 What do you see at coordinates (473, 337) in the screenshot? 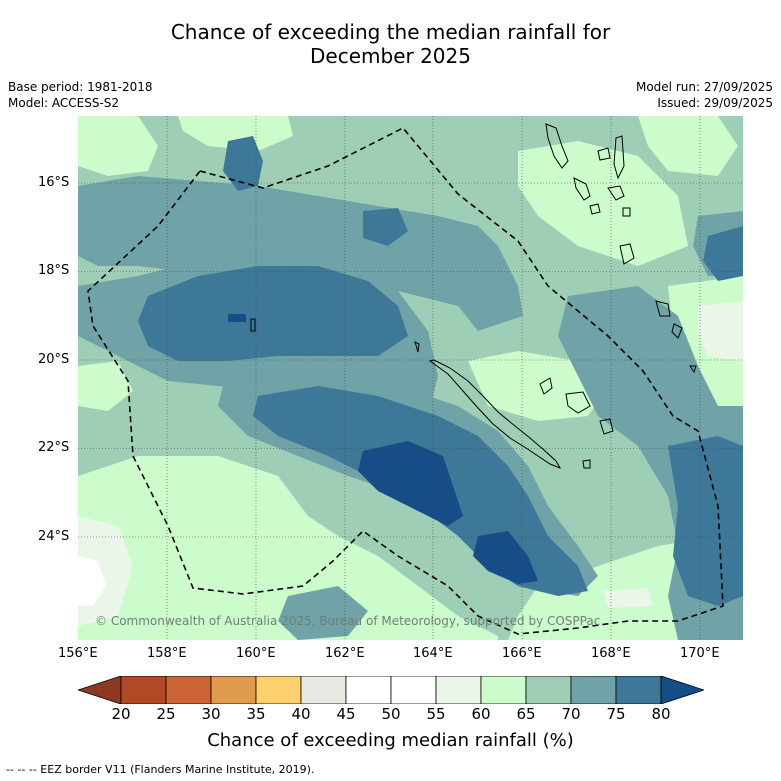
I see `small-island-coastlines` at bounding box center [473, 337].